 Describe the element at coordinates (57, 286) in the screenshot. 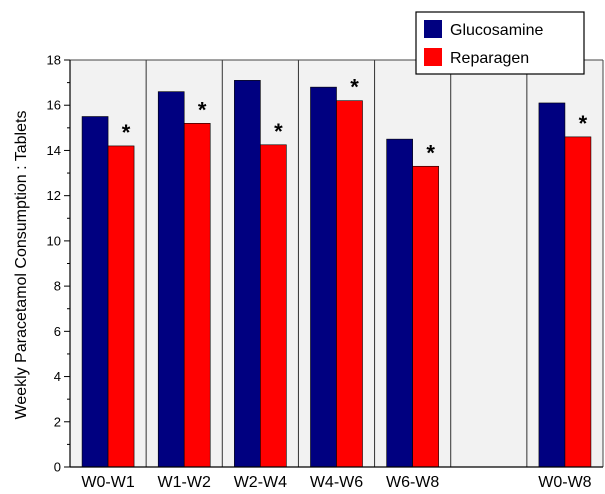

I see `y-tick-label: 8` at that location.